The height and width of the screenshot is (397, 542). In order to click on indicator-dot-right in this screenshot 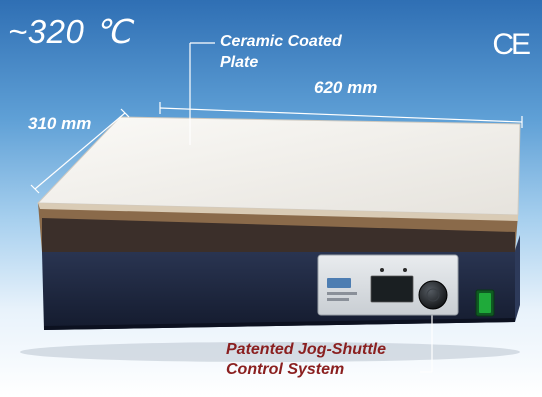, I will do `click(405, 270)`.